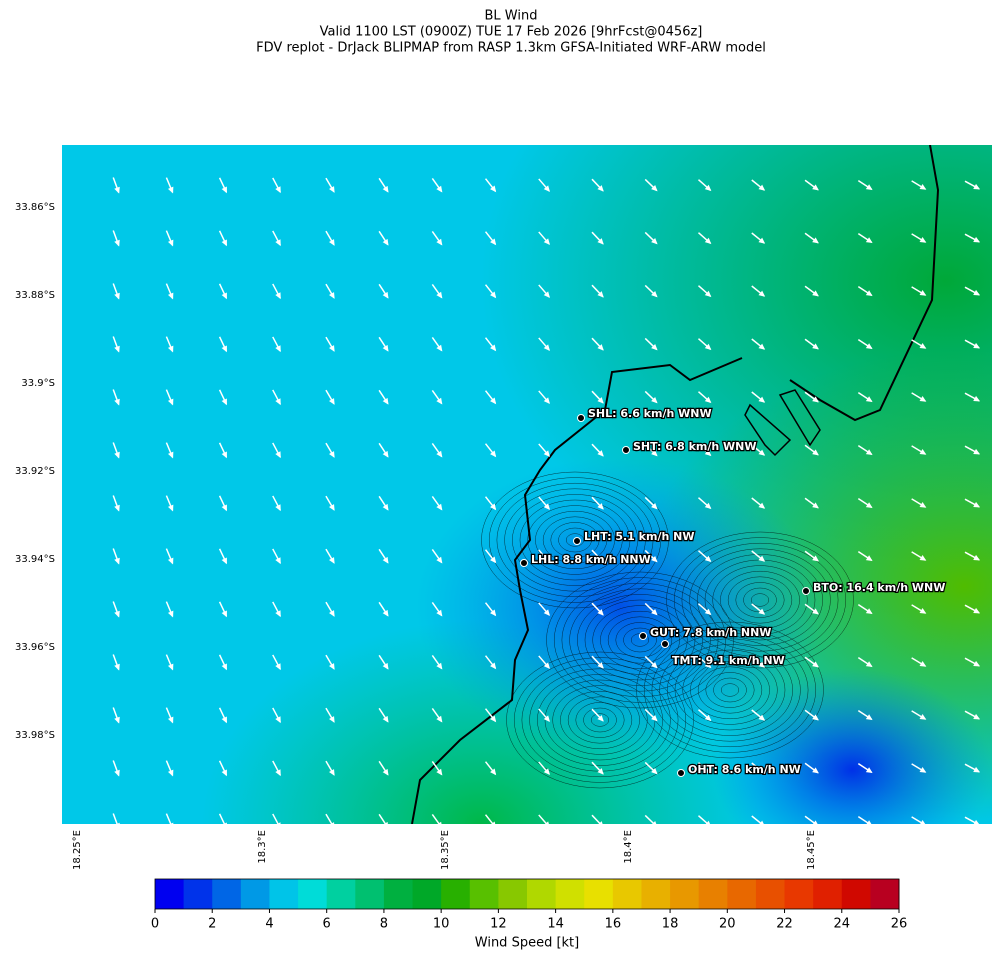 This screenshot has width=1001, height=966. What do you see at coordinates (591, 559) in the screenshot?
I see `station-label: LHL: 8.8 km/h NNW` at bounding box center [591, 559].